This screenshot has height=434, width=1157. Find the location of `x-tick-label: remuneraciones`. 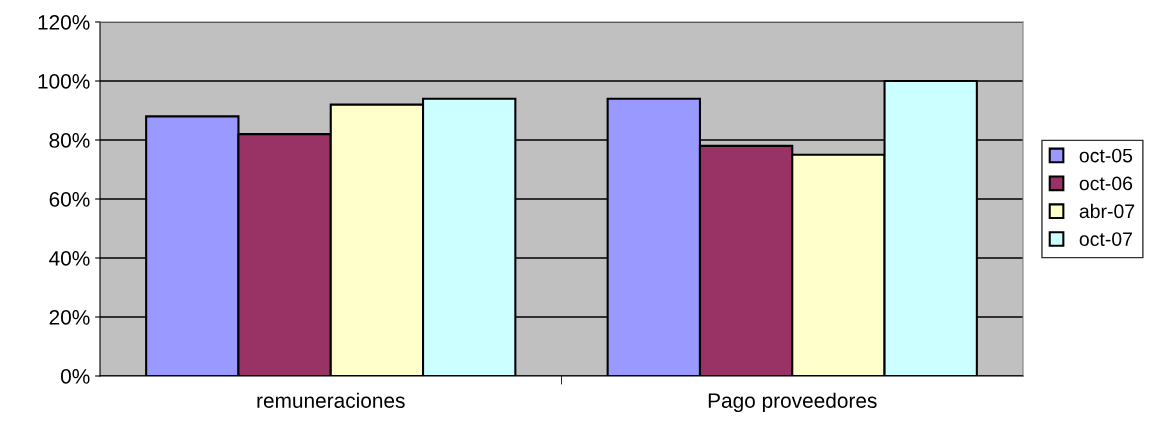

x-tick-label: remuneraciones is located at coordinates (331, 400).